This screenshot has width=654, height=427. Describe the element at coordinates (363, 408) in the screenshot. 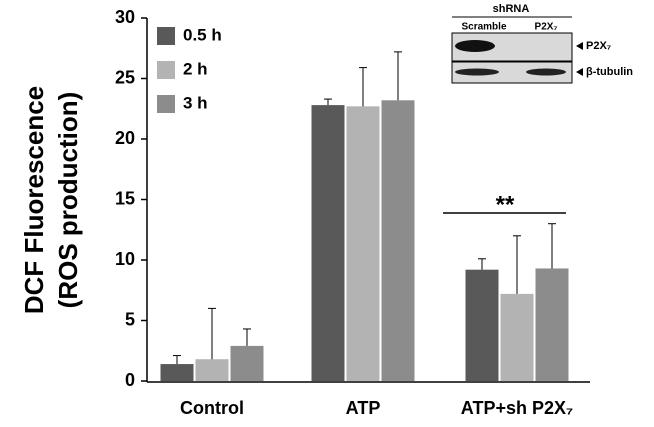

I see `x-tick-label: ATP` at that location.